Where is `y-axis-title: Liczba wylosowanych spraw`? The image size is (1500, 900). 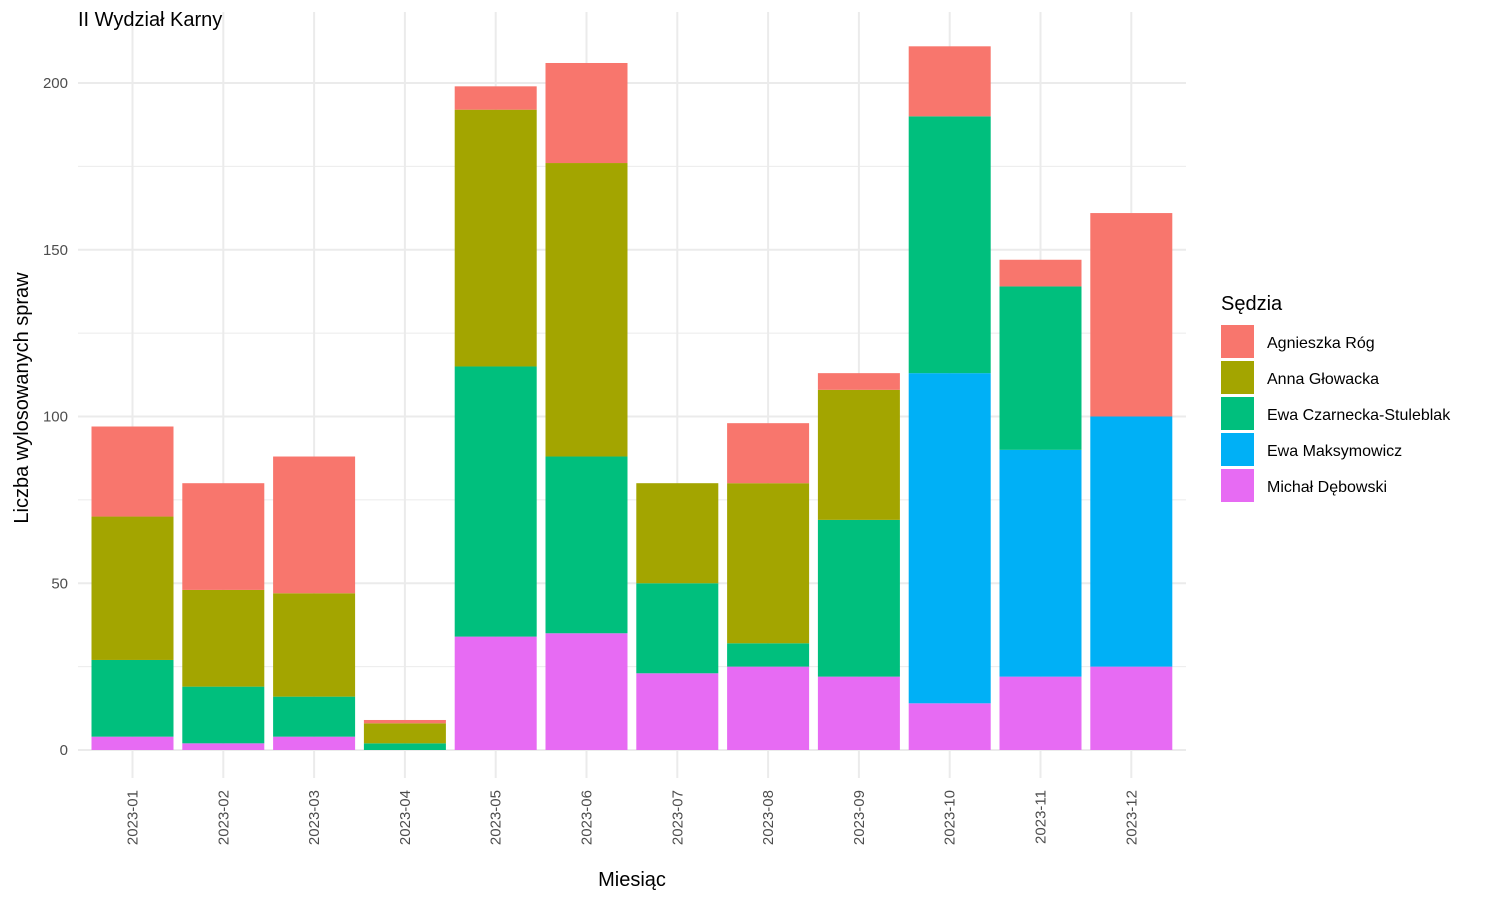
y-axis-title: Liczba wylosowanych spraw is located at coordinates (22, 398).